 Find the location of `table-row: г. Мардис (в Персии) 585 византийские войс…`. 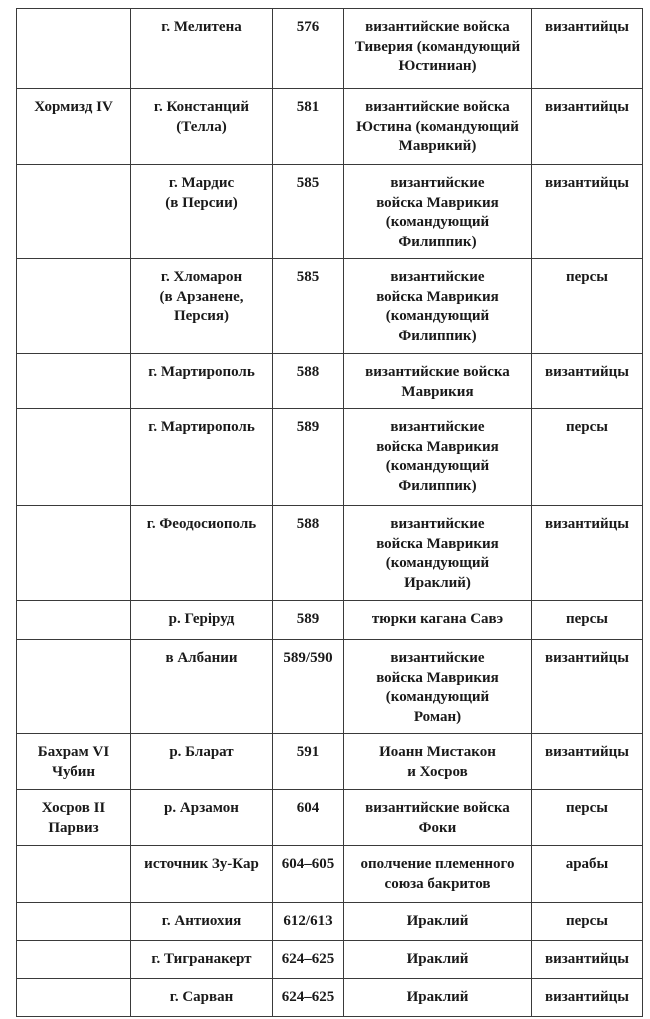

table-row: г. Мардис (в Персии) 585 византийские войс… is located at coordinates (329, 211).